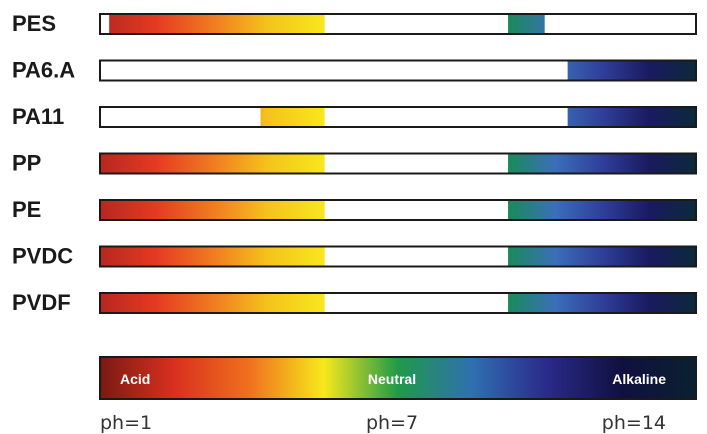 Image resolution: width=707 pixels, height=434 pixels. I want to click on row-pes: PES, so click(354, 23).